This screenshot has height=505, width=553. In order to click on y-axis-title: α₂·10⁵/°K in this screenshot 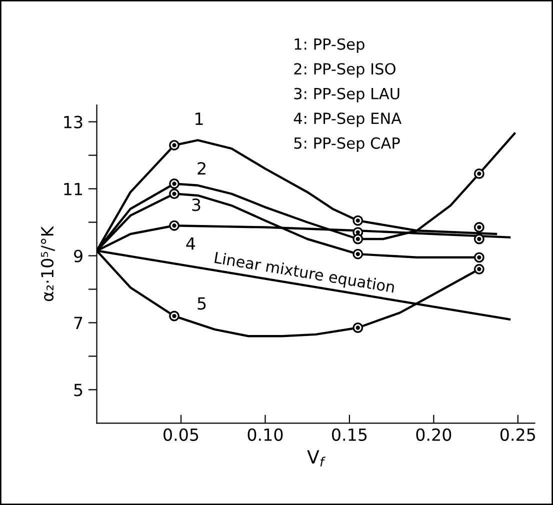, I will do `click(47, 264)`.